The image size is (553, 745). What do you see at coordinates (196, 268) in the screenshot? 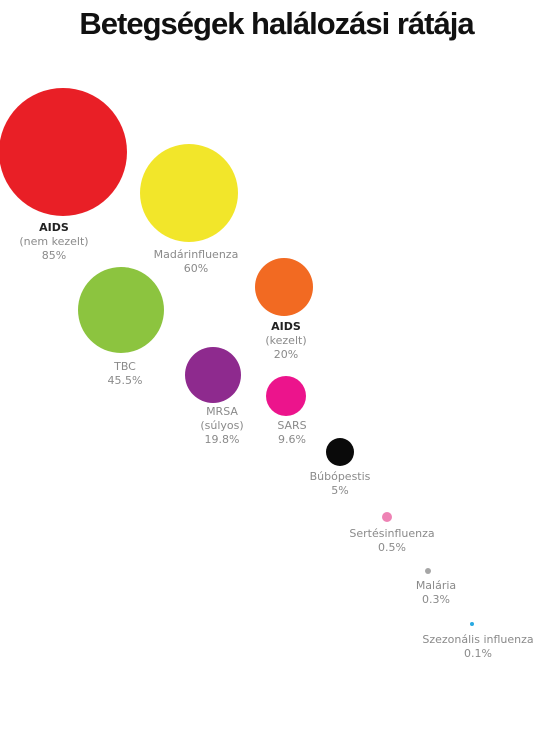
I see `bubble-value-label: 60%` at bounding box center [196, 268].